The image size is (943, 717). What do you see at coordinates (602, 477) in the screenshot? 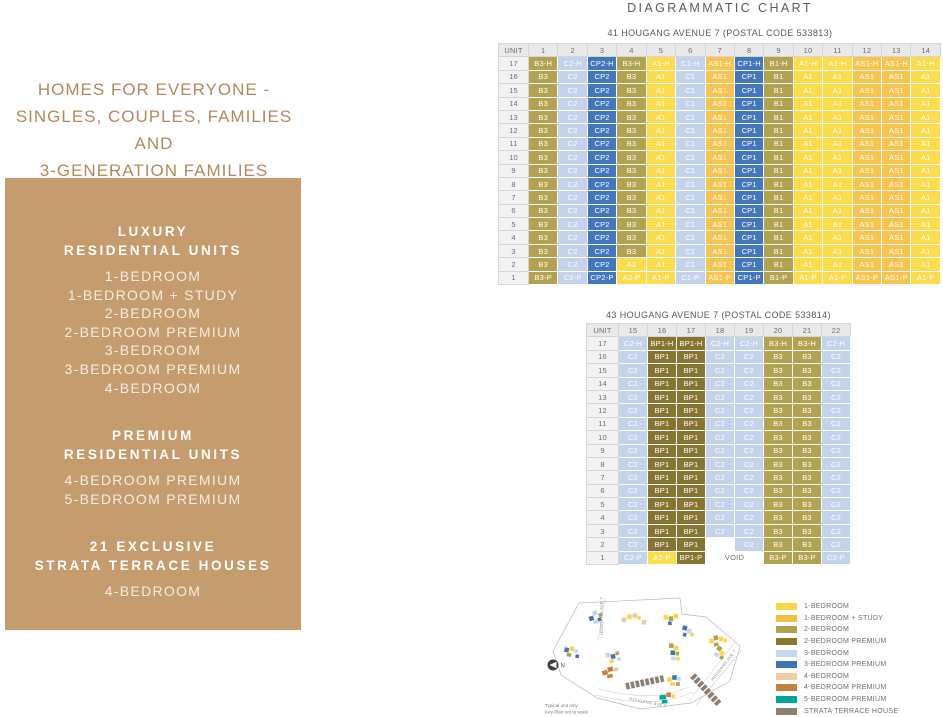
I see `floor-label: 7` at bounding box center [602, 477].